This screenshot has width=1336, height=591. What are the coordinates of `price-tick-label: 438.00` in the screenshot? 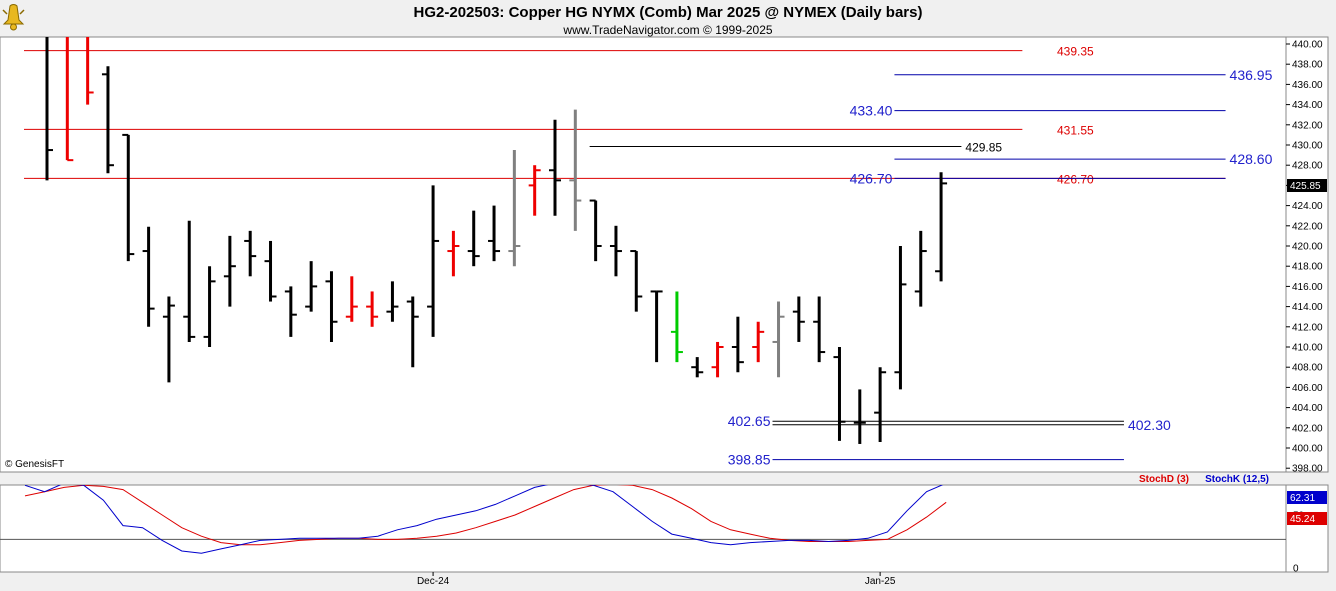 It's located at (1307, 65).